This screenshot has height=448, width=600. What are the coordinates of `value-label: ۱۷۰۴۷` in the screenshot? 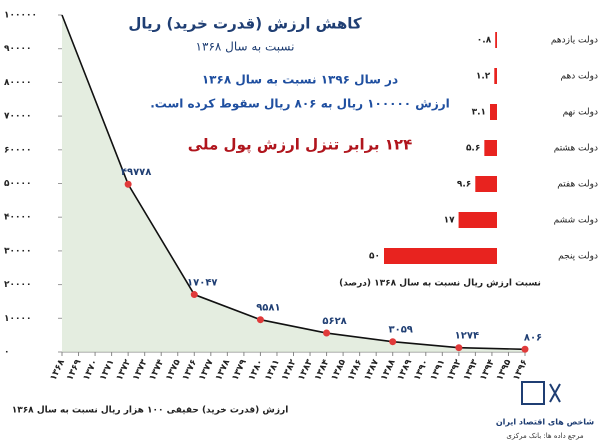 It's located at (202, 283).